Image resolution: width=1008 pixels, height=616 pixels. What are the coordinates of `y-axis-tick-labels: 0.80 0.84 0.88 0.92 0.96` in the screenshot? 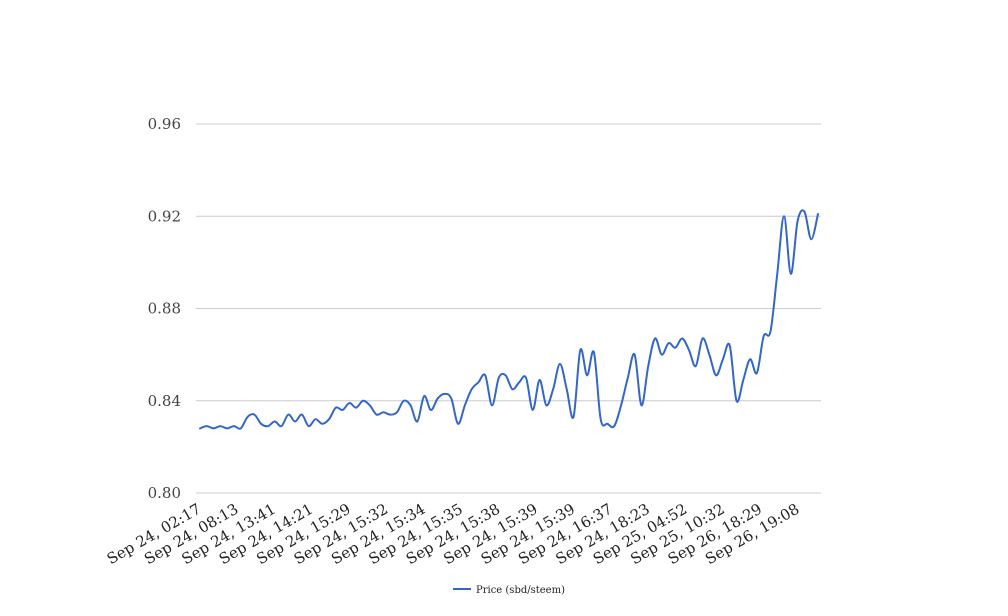 It's located at (164, 308).